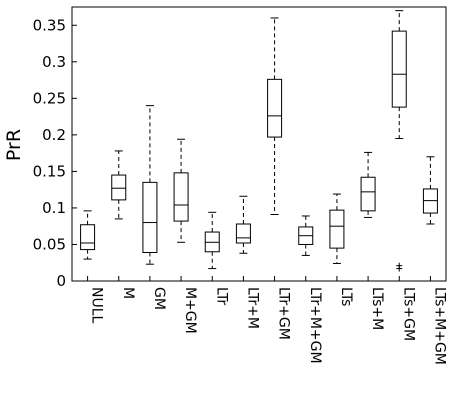 The height and width of the screenshot is (401, 462). I want to click on x-tick-label: LTr+GM, so click(284, 313).